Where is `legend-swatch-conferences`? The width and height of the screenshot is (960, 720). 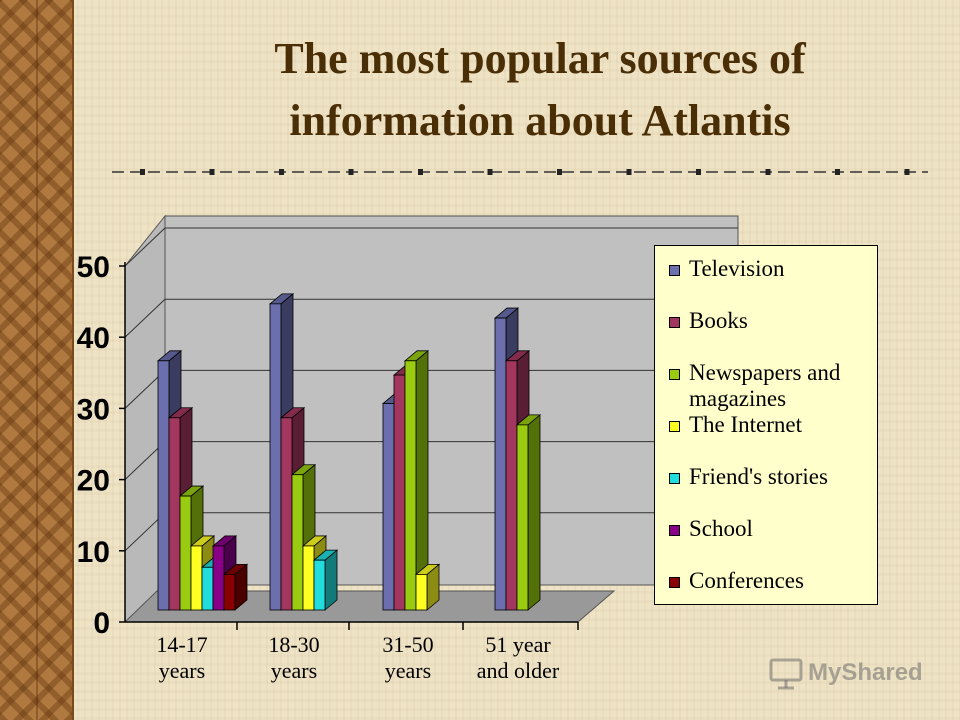 legend-swatch-conferences is located at coordinates (674, 582).